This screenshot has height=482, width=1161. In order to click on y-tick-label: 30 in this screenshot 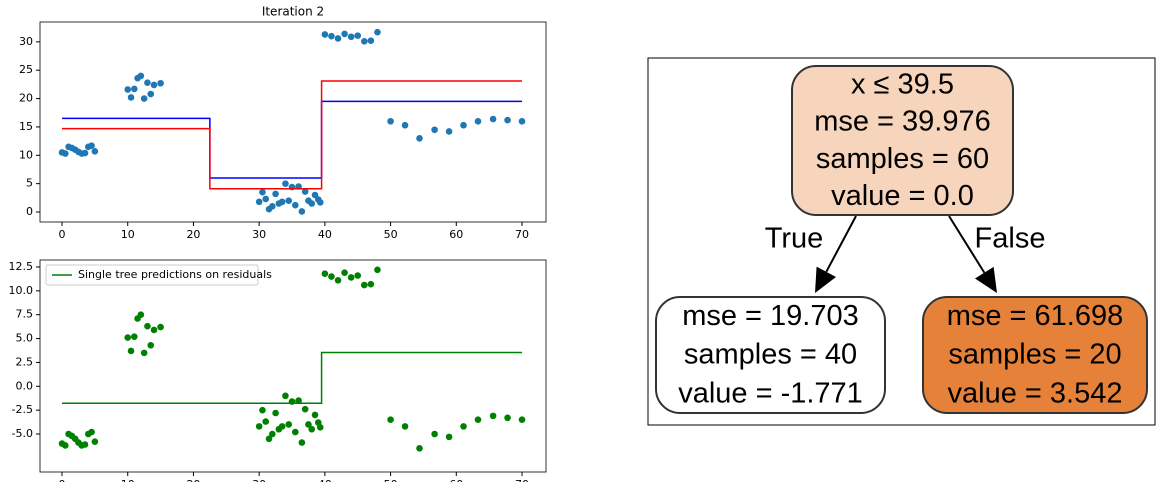, I will do `click(26, 41)`.